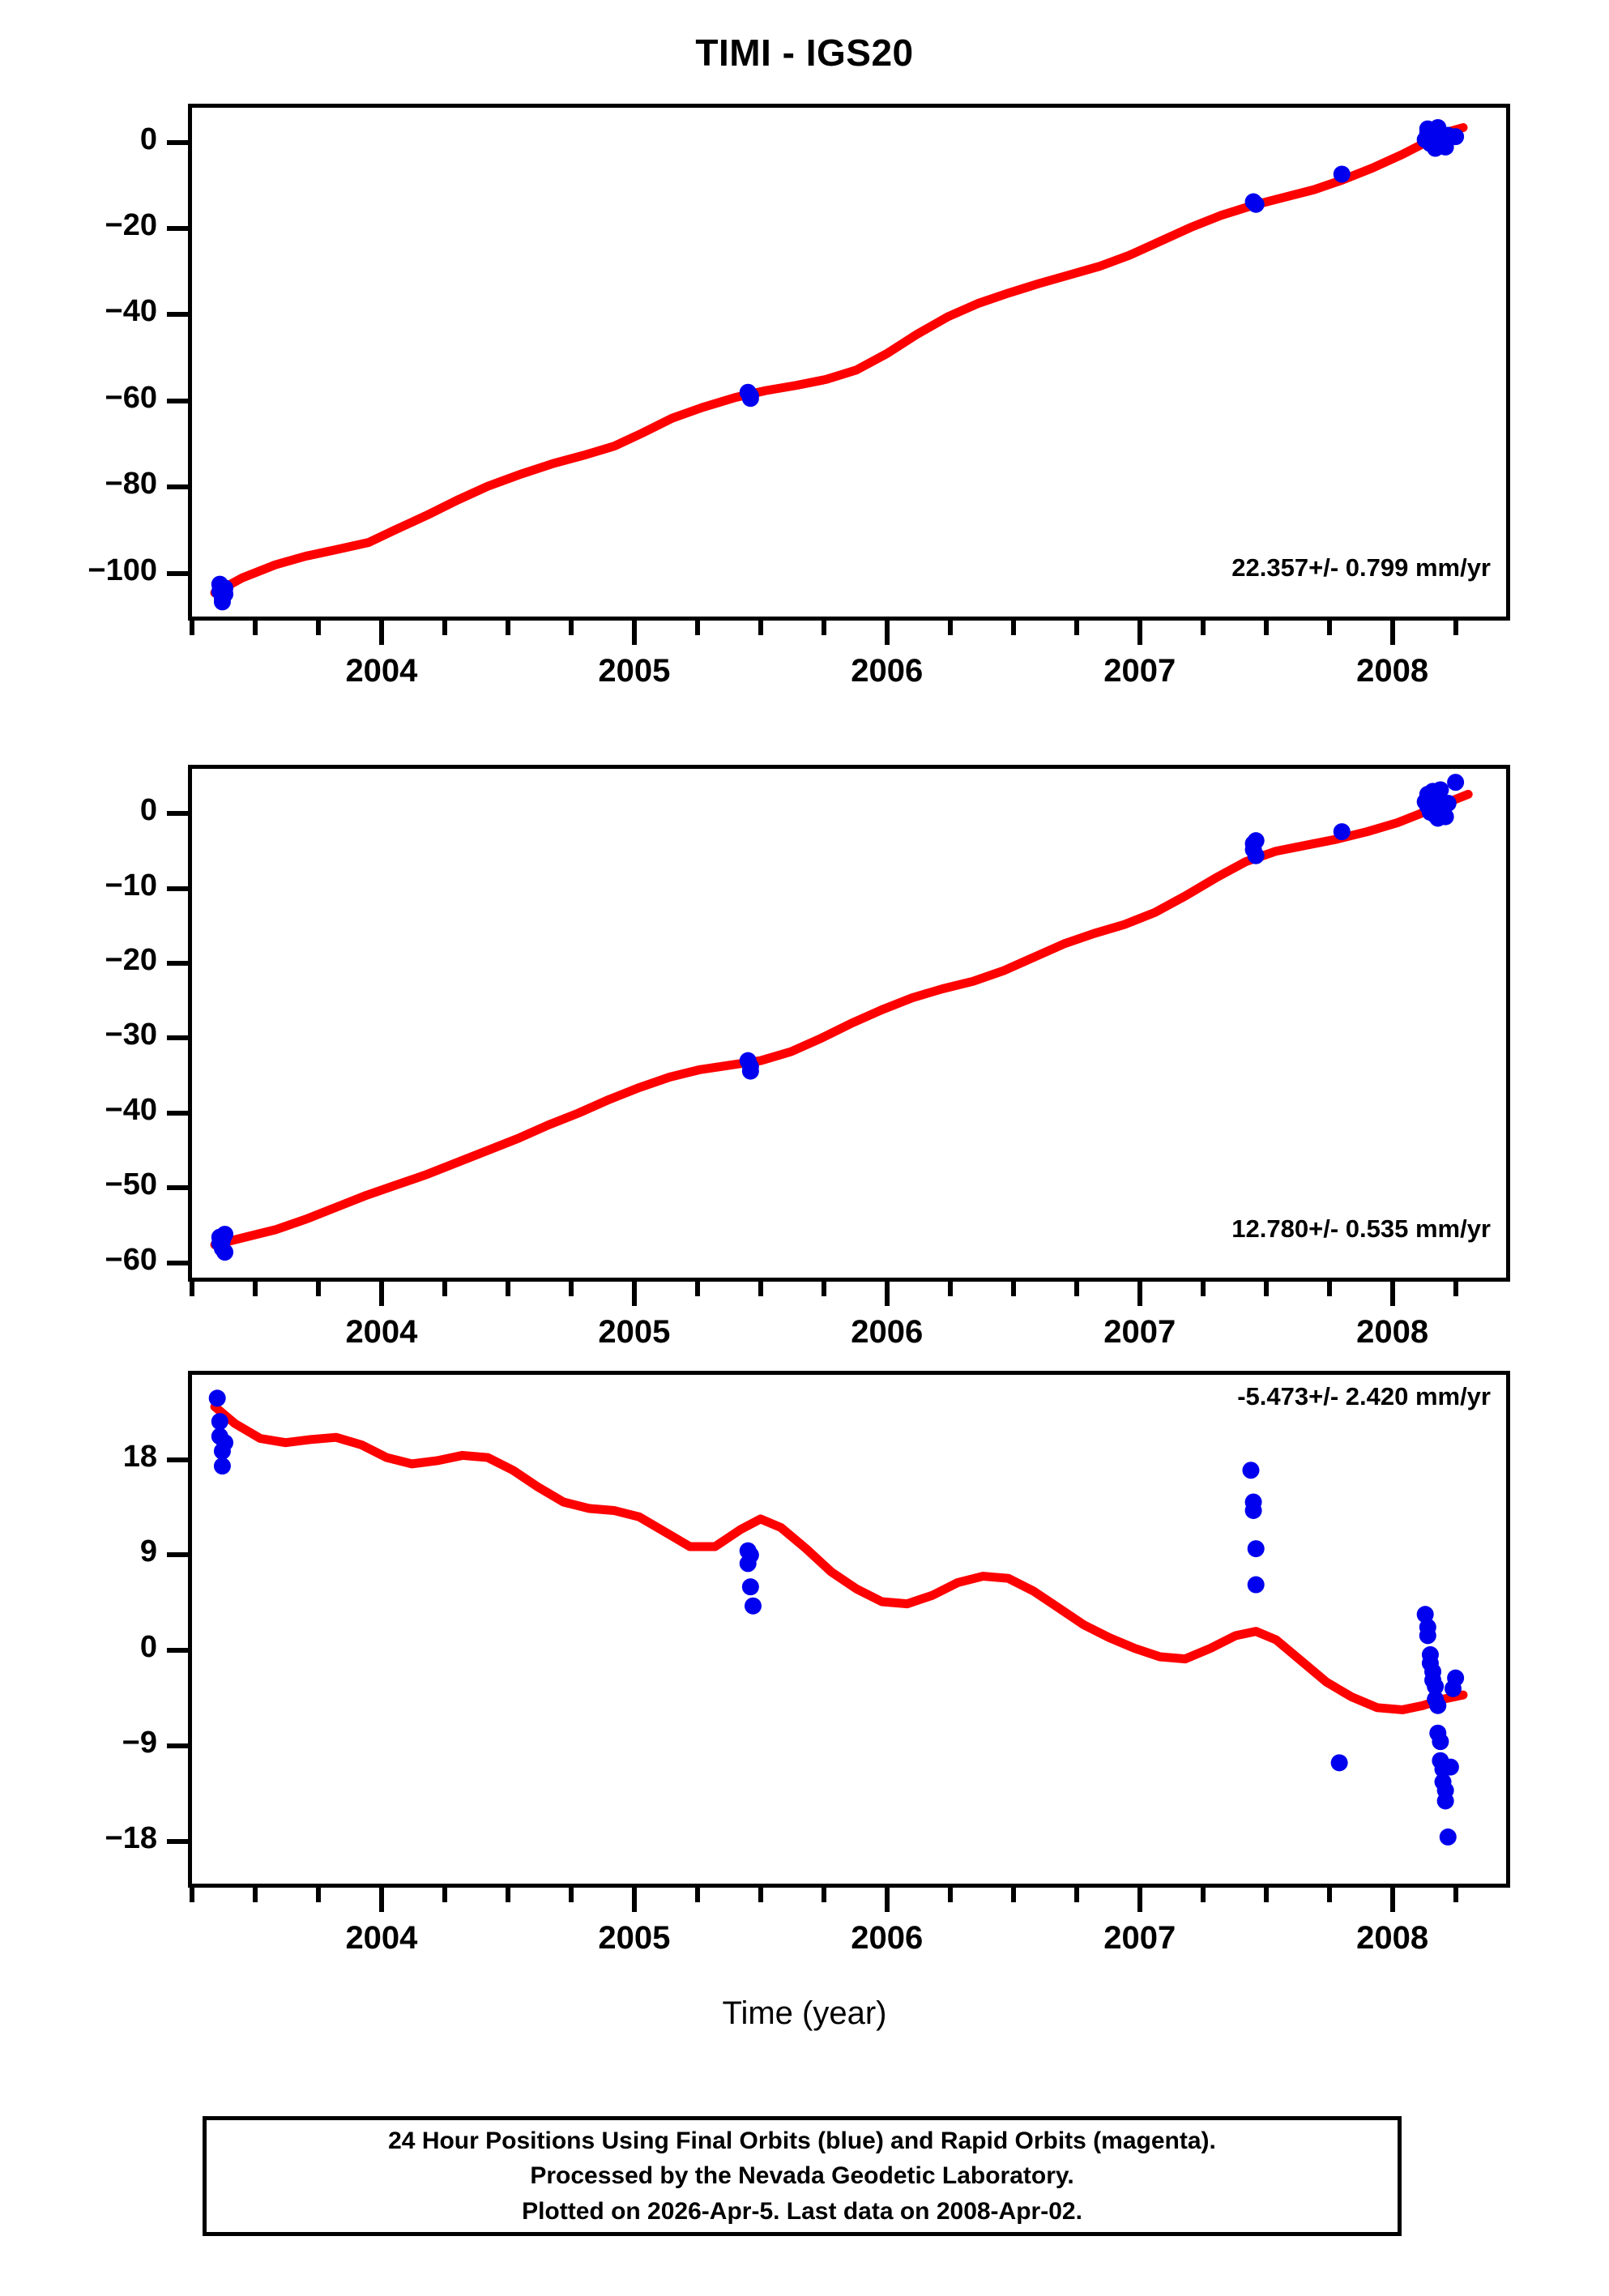 Image resolution: width=1609 pixels, height=2296 pixels. I want to click on xtick-label: 2008, so click(1392, 1332).